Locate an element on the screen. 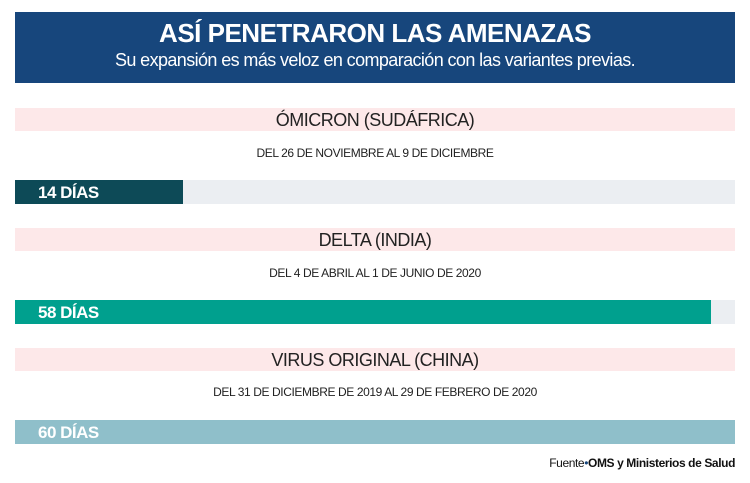  bar-track-original: 60 DÍAS is located at coordinates (375, 432).